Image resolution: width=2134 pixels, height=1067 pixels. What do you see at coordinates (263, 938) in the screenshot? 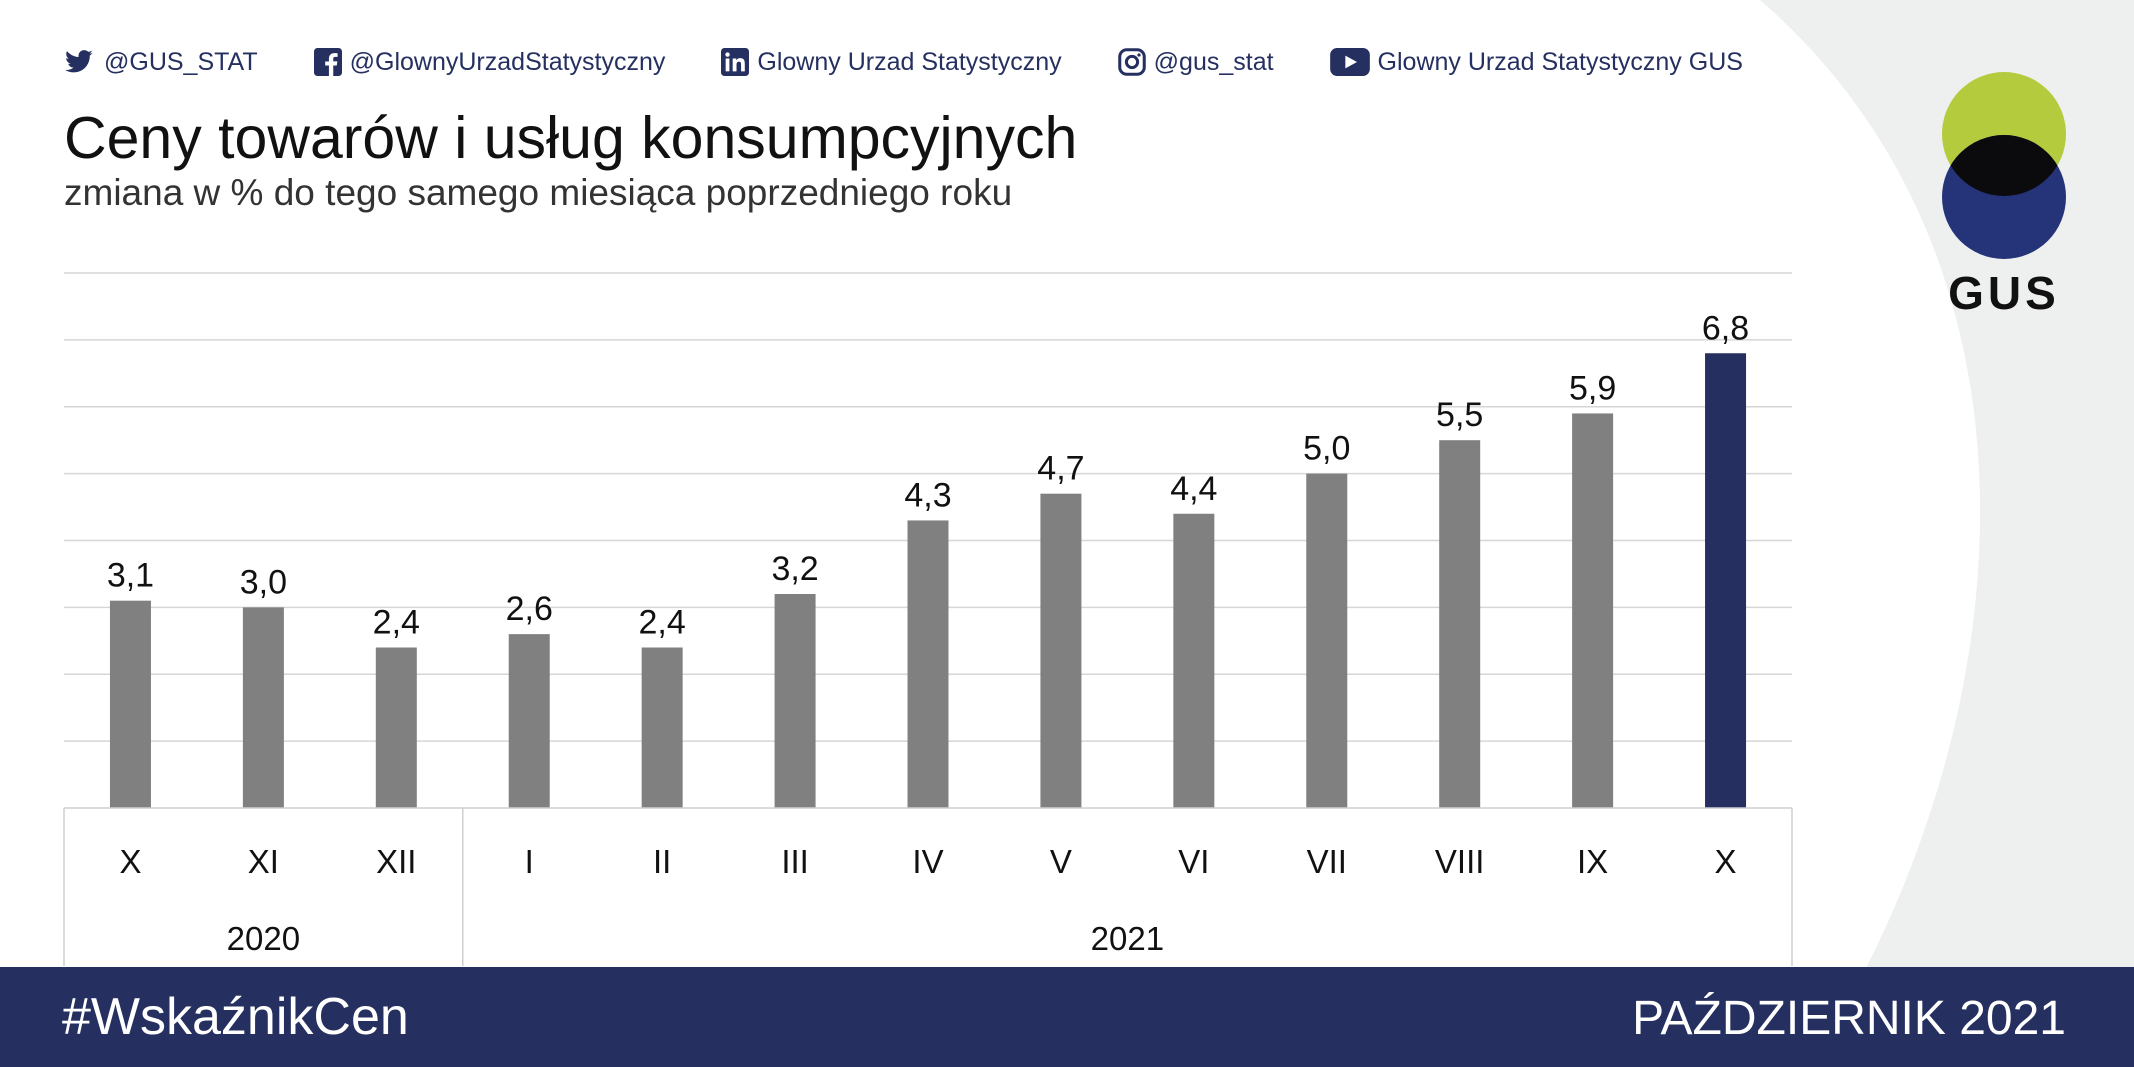
I see `year-label: 2020` at bounding box center [263, 938].